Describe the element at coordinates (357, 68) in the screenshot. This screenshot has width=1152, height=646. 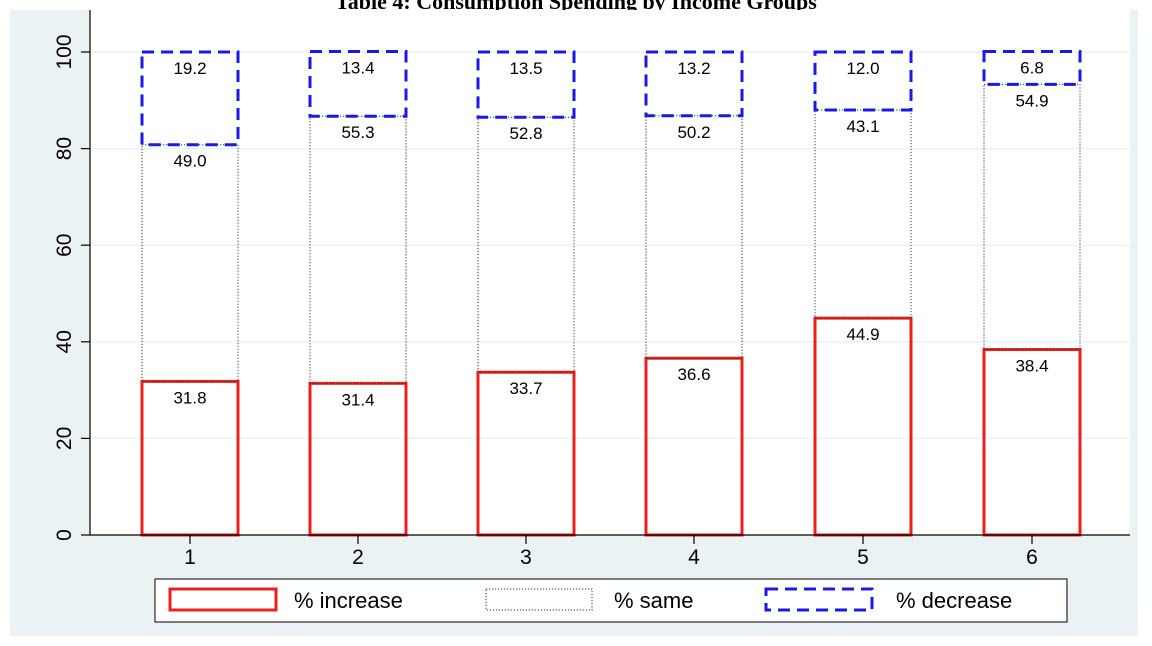
I see `data-label: 13.4` at that location.